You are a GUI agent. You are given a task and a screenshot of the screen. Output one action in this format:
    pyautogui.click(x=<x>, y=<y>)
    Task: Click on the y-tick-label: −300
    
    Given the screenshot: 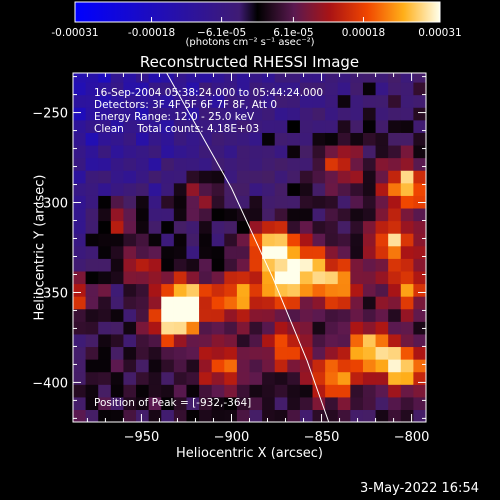 What is the action you would take?
    pyautogui.click(x=50, y=204)
    